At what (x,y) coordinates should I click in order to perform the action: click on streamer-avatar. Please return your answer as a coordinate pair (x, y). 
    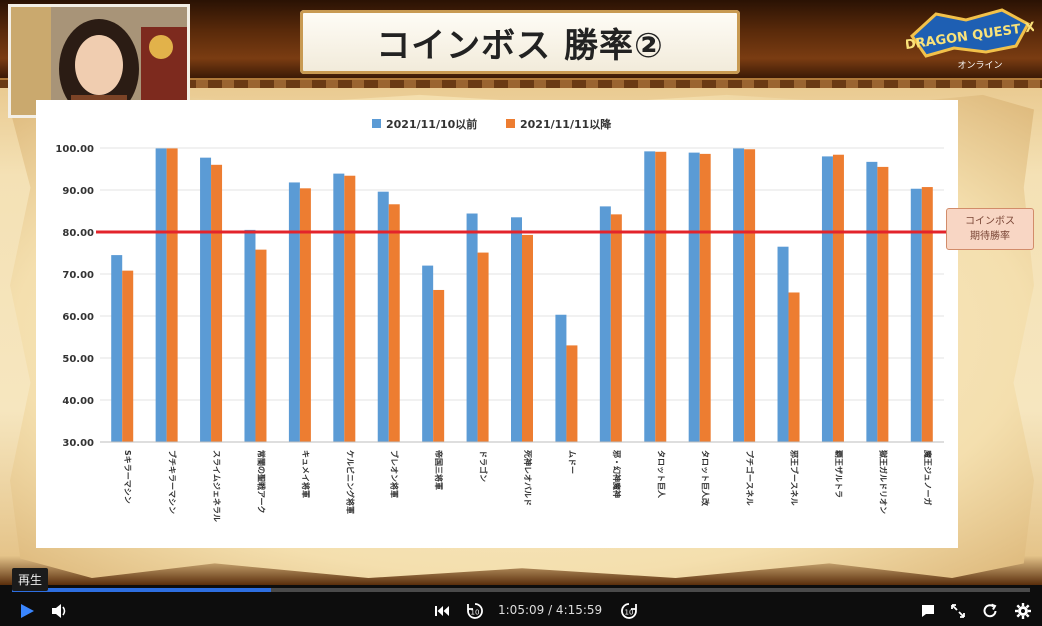
    Looking at the image, I should click on (99, 61).